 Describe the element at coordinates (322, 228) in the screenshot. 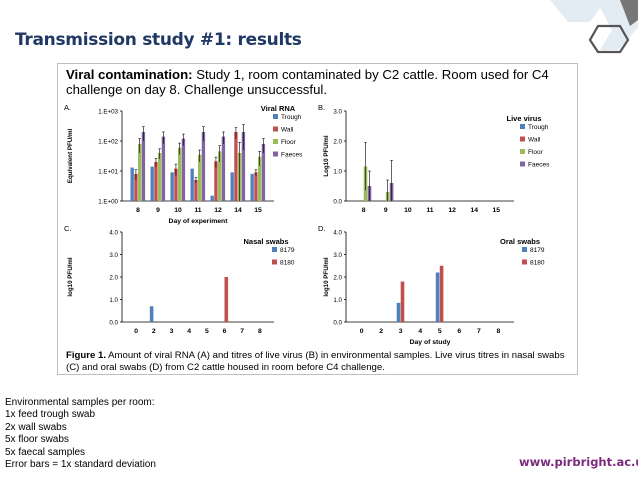

I see `panel-label: D.` at that location.